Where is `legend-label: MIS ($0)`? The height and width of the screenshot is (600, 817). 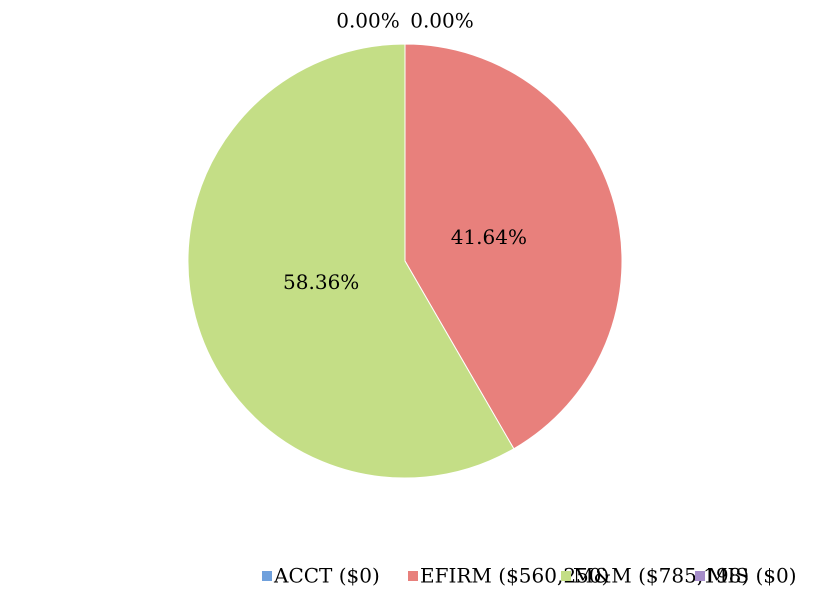
legend-label: MIS ($0) is located at coordinates (752, 576).